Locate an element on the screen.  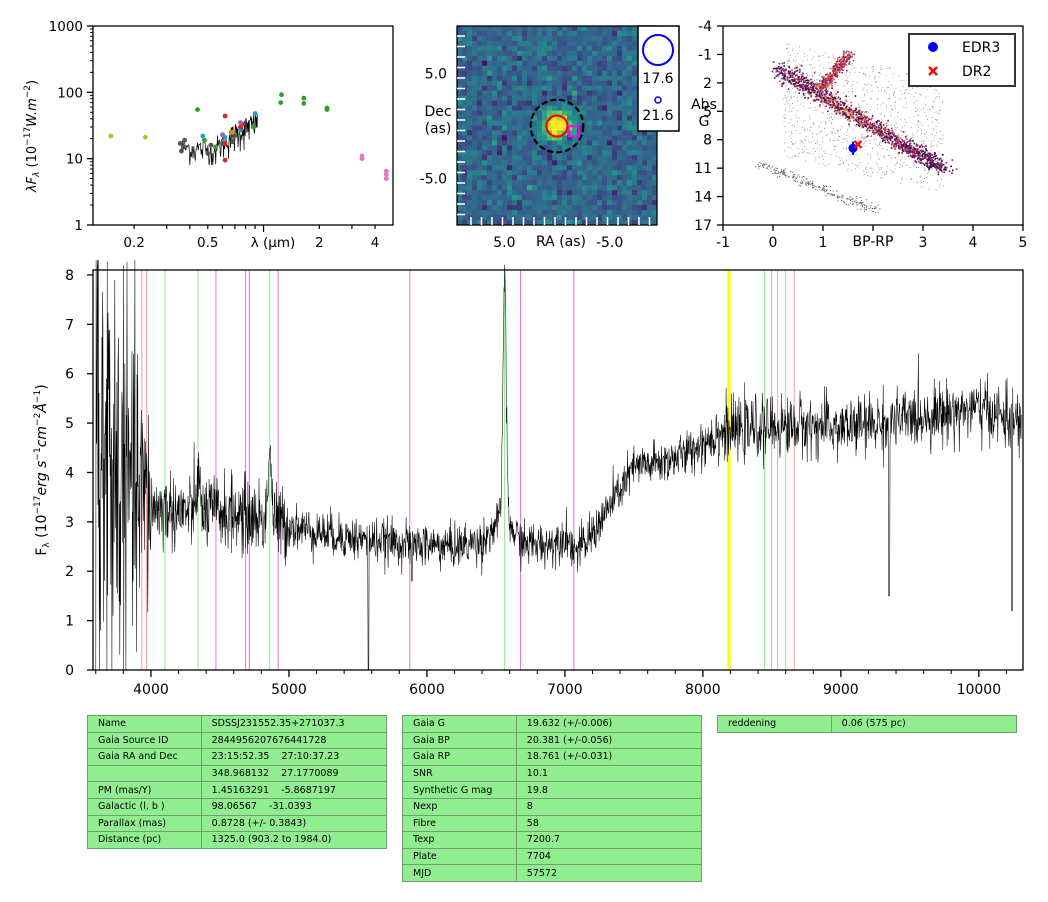
sed-point is located at coordinates (208, 153).